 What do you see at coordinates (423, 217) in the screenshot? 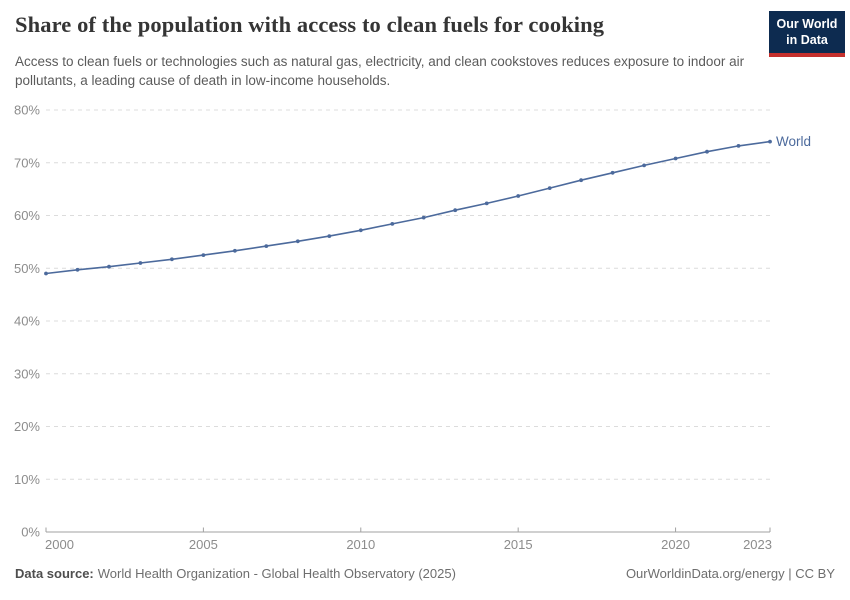
I see `data-point-2012` at bounding box center [423, 217].